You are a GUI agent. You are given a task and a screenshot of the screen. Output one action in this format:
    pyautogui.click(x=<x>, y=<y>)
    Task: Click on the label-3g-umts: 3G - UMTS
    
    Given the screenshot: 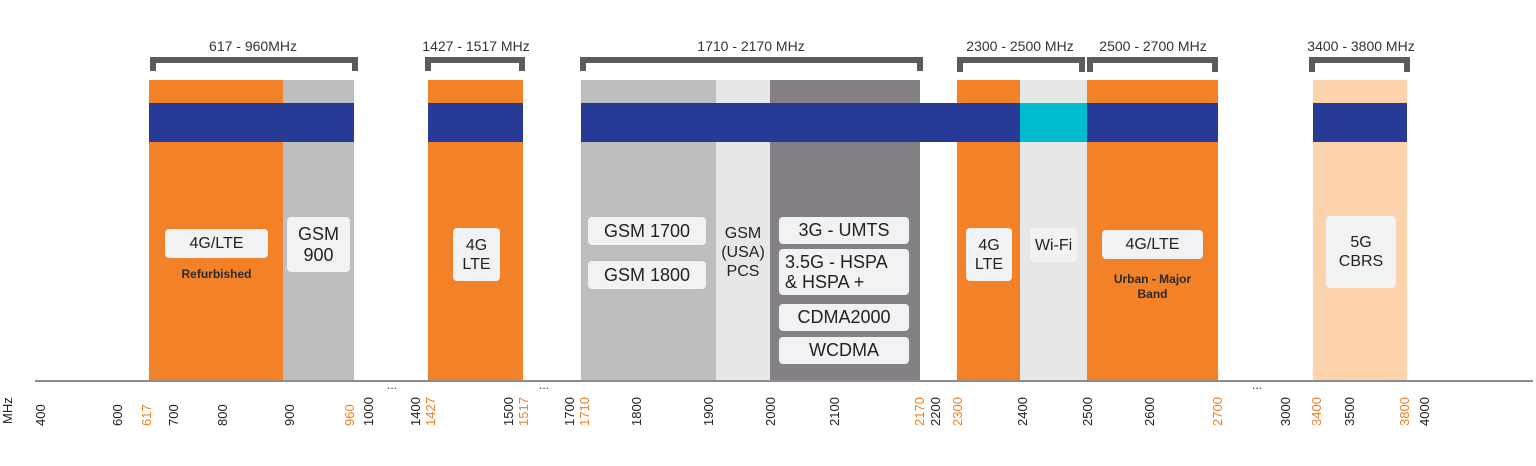 What is the action you would take?
    pyautogui.click(x=844, y=230)
    